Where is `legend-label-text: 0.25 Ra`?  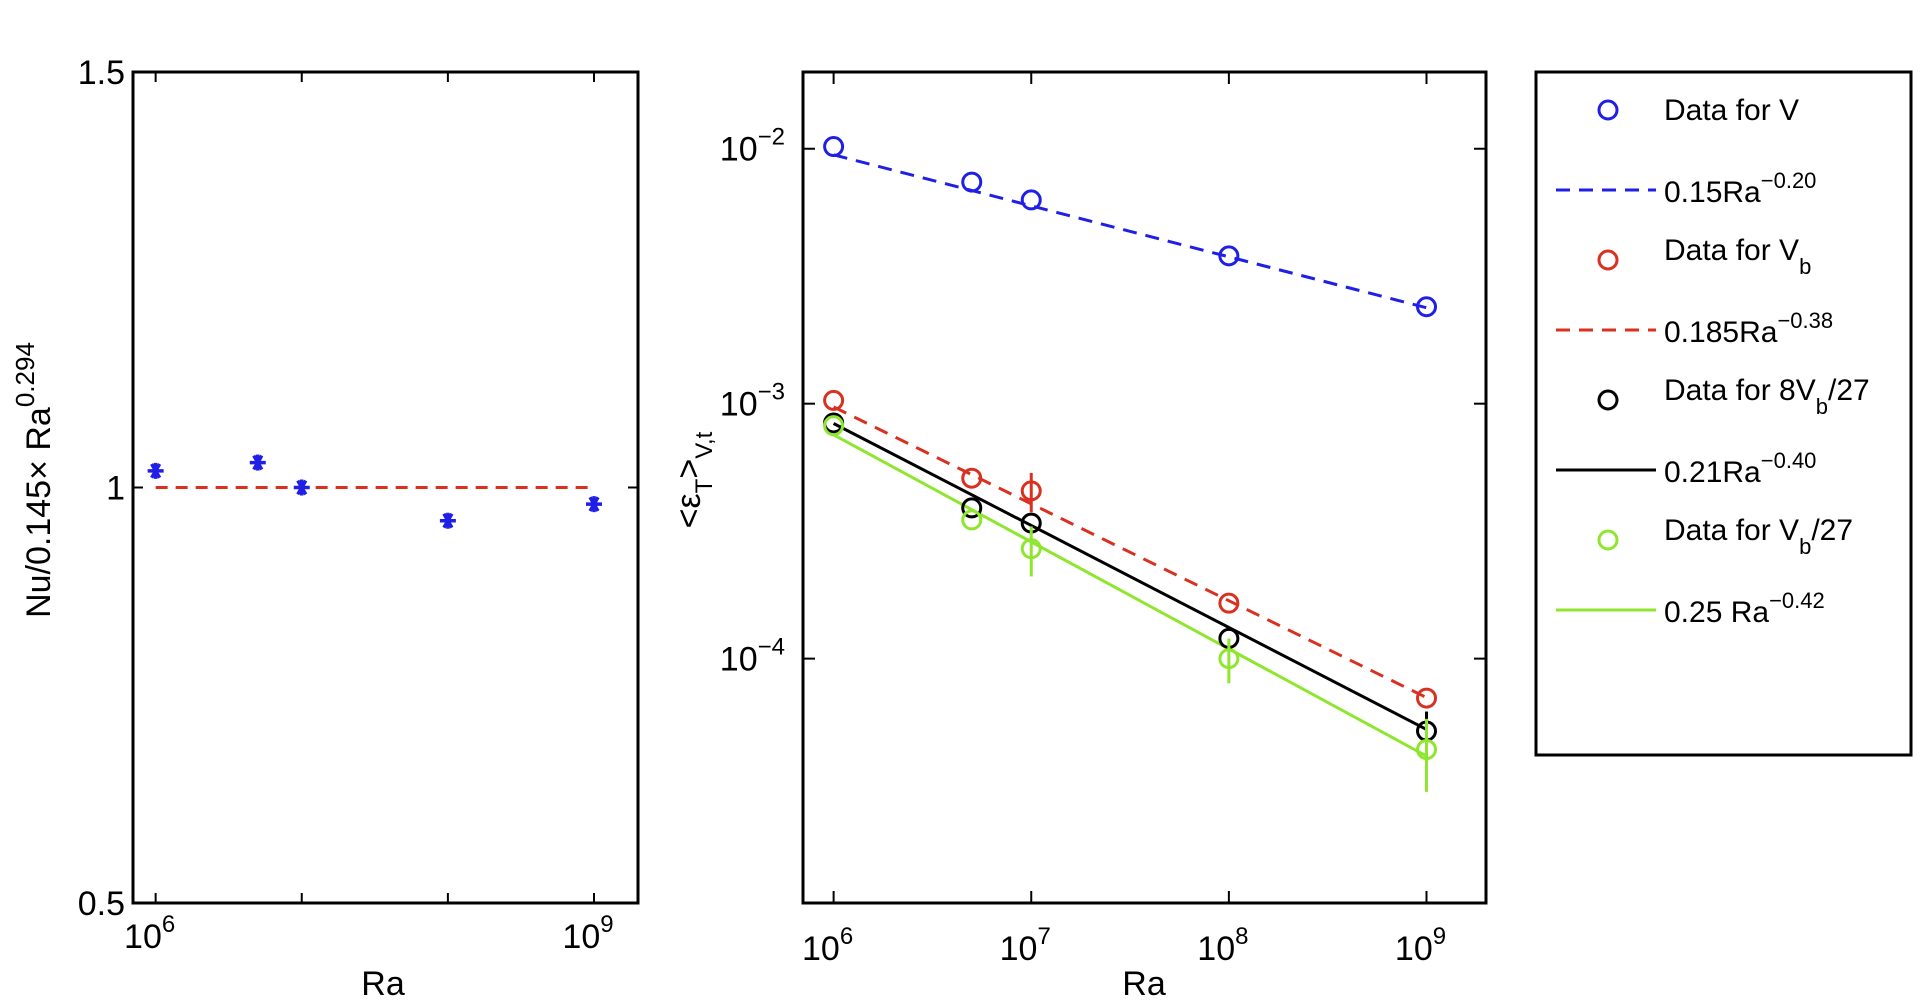
legend-label-text: 0.25 Ra is located at coordinates (1716, 612).